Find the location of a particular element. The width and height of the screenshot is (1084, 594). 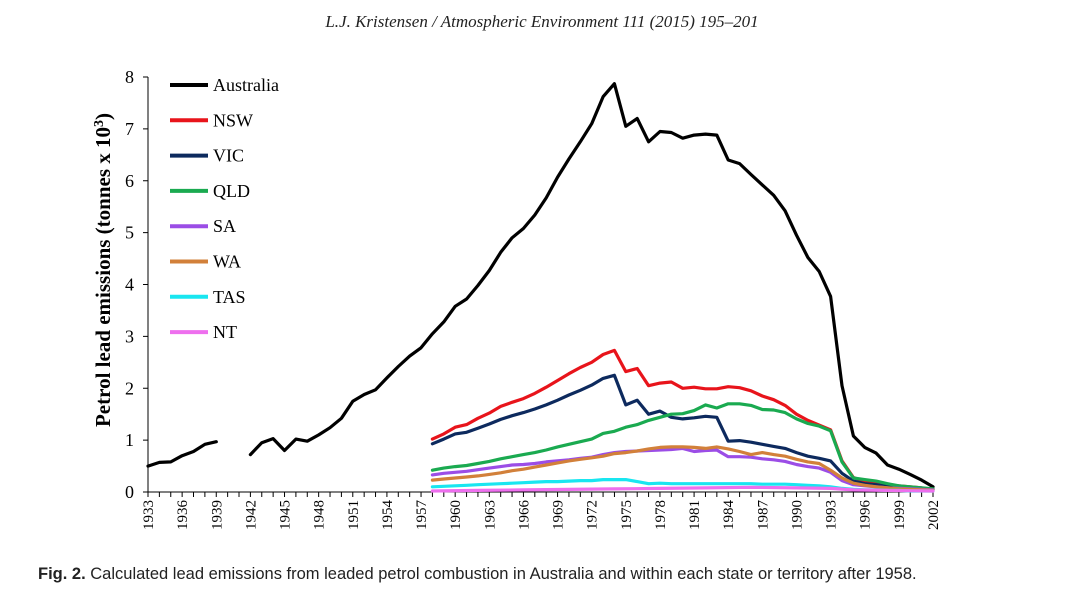

legend-label-vic: VIC is located at coordinates (228, 156).